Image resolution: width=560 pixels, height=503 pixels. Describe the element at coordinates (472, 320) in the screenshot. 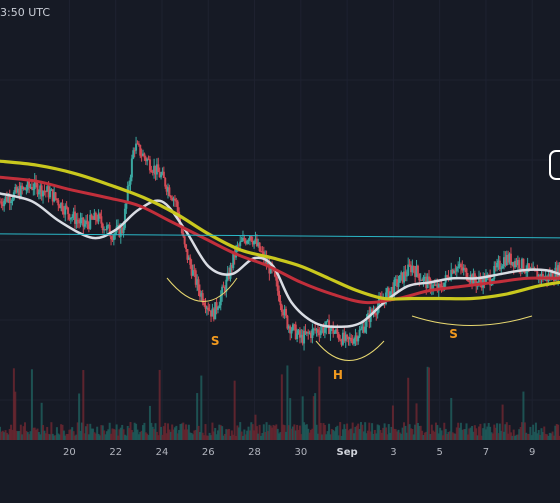

I see `pattern-arc` at that location.